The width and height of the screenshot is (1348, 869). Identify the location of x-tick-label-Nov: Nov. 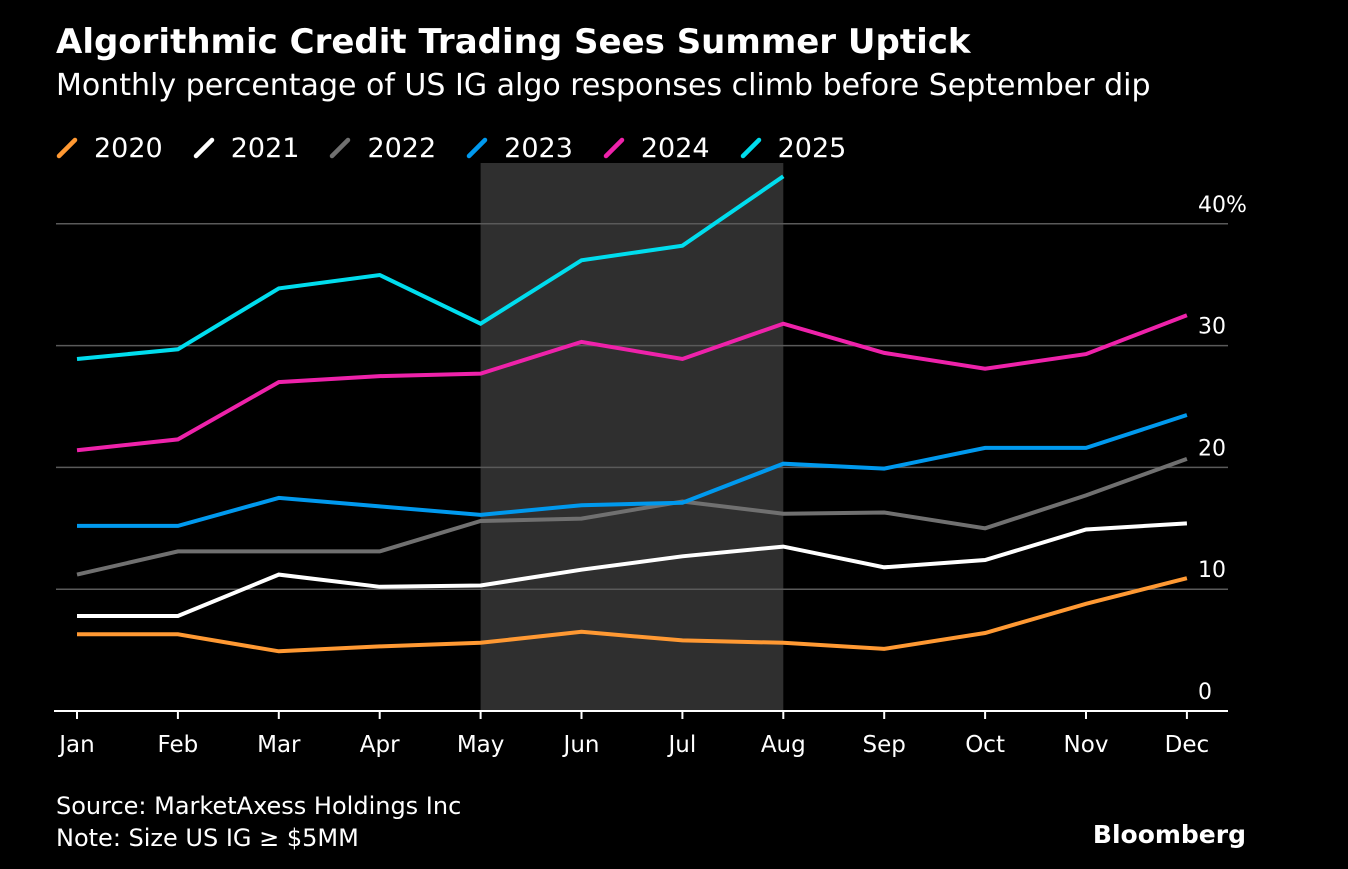
(1086, 745).